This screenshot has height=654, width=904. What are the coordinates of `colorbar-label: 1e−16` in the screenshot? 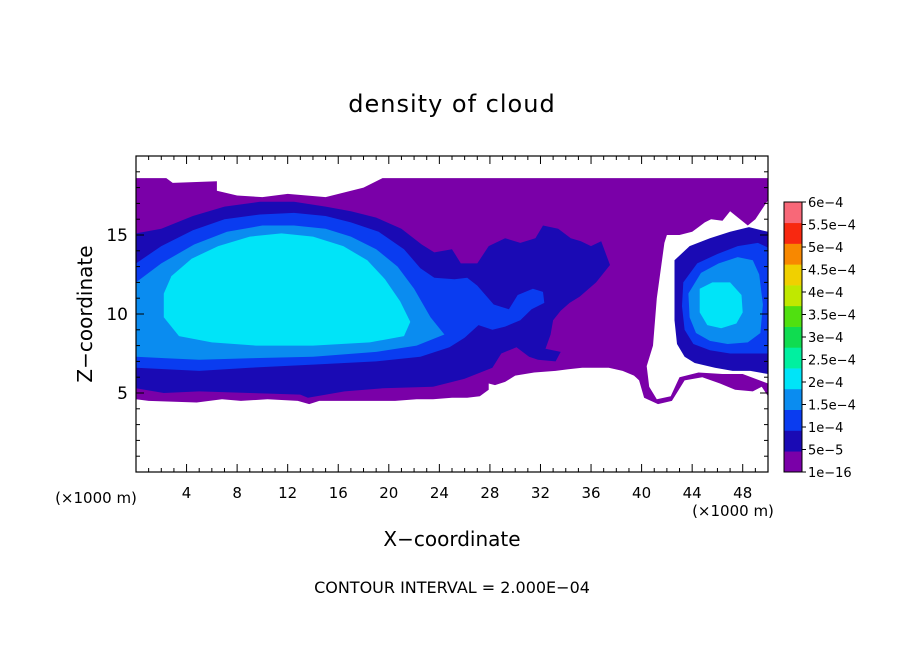 It's located at (830, 473).